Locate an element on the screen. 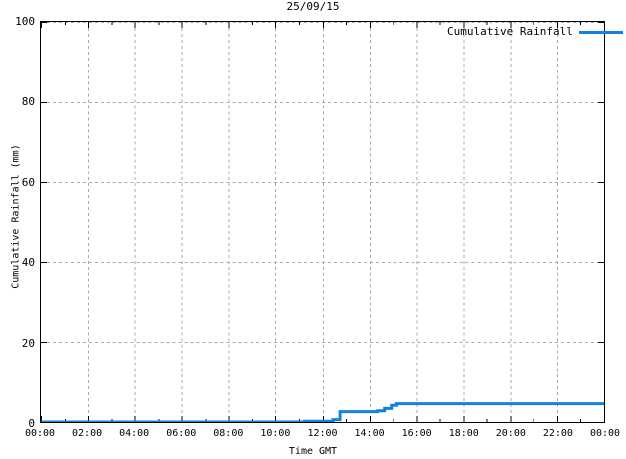 The width and height of the screenshot is (626, 459). legend-item-label: Cumulative Rainfall is located at coordinates (510, 31).